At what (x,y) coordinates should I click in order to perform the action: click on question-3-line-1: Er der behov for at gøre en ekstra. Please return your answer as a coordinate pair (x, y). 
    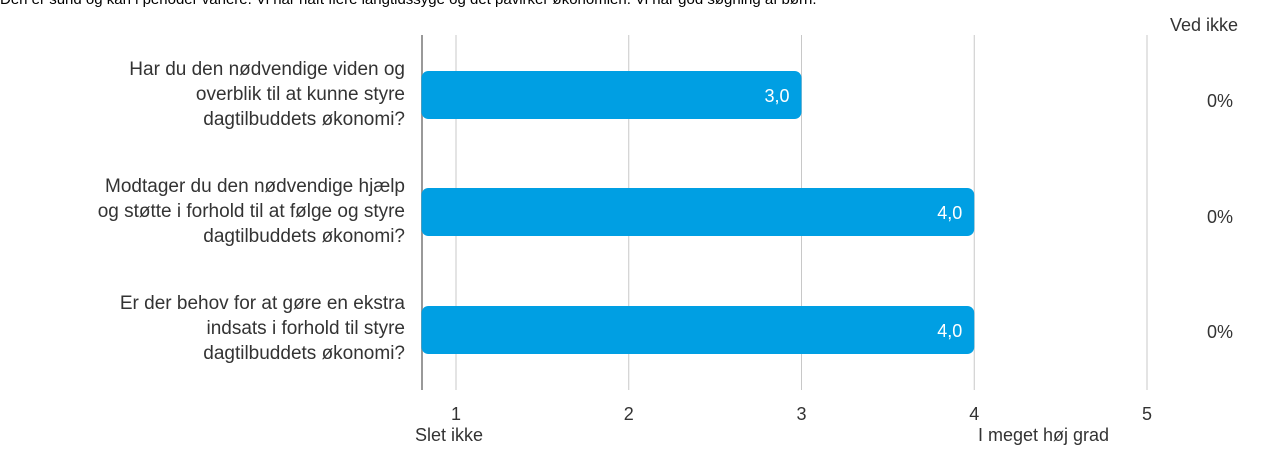
    Looking at the image, I should click on (262, 303).